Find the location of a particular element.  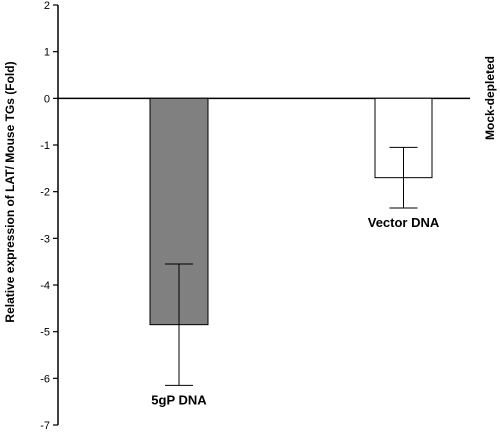

y-tick-label: 0 is located at coordinates (47, 99).